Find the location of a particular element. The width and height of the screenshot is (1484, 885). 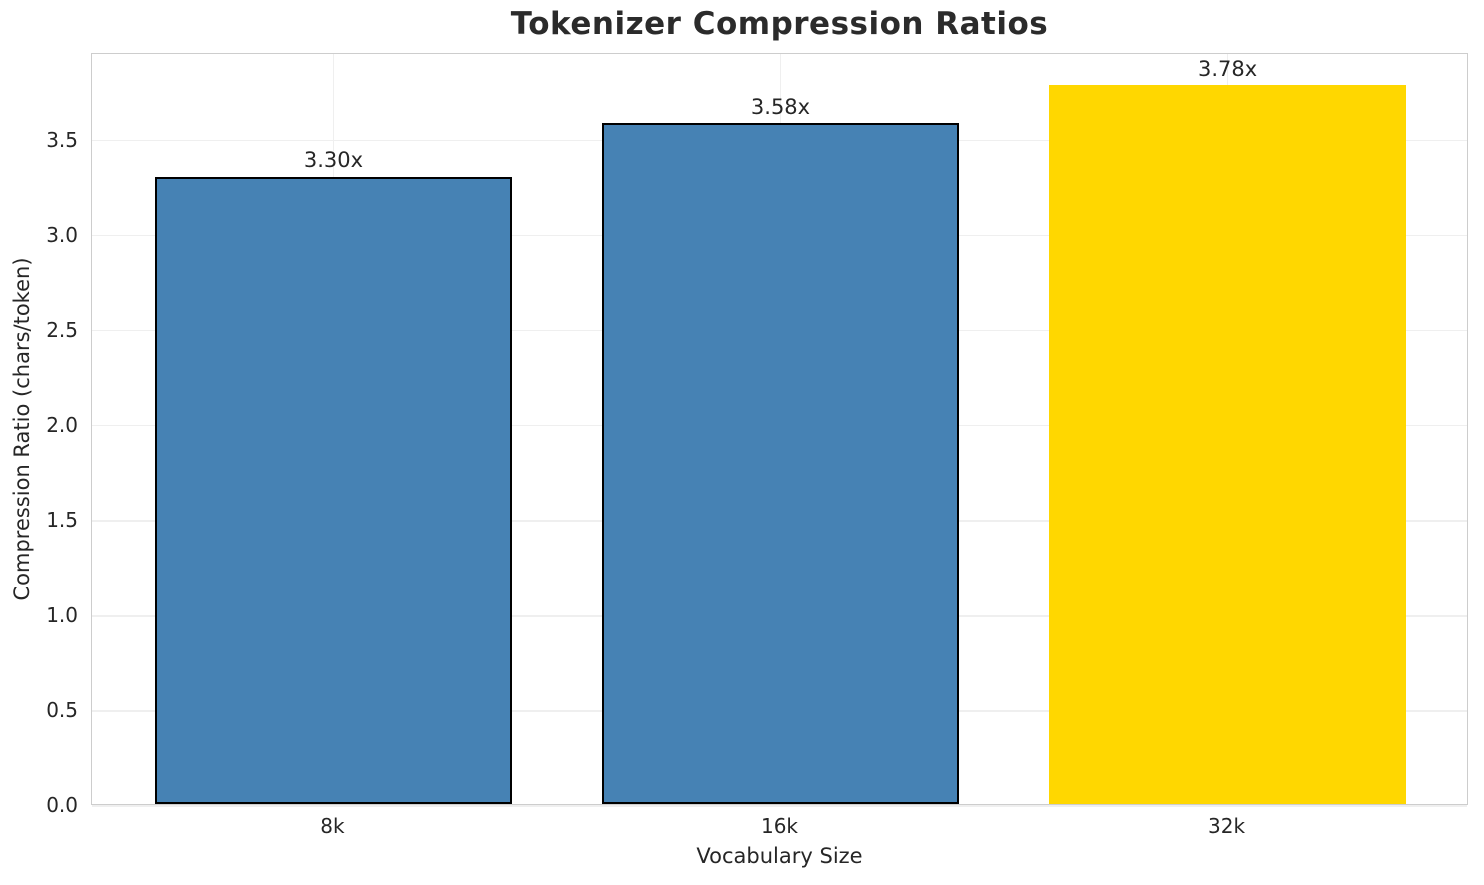

chart-title: Tokenizer Compression Ratios is located at coordinates (779, 24).